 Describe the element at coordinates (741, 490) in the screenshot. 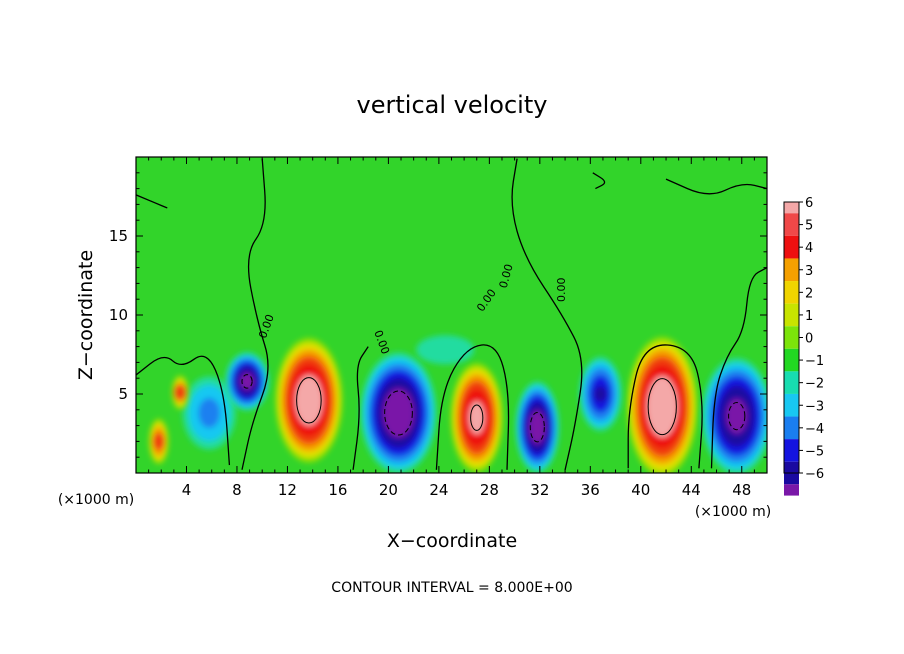

I see `x-tick-label: 48` at that location.